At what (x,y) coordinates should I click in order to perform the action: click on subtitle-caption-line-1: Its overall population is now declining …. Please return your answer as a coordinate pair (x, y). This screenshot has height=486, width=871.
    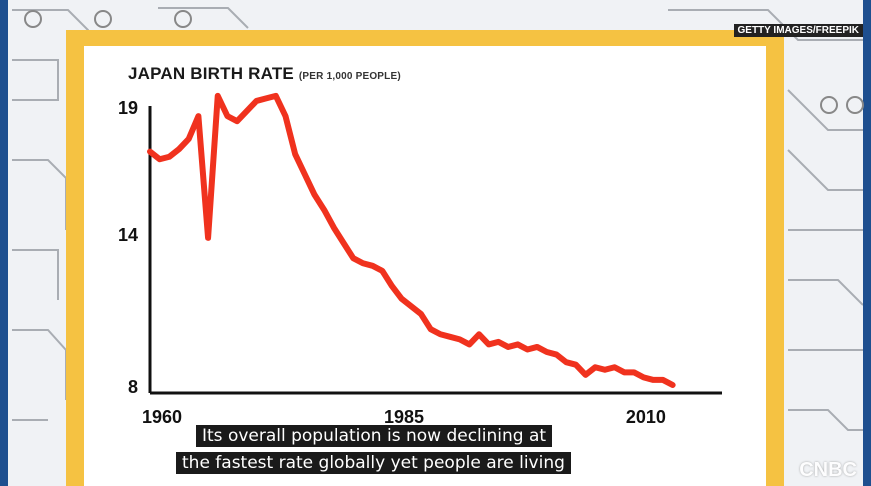
    Looking at the image, I should click on (374, 436).